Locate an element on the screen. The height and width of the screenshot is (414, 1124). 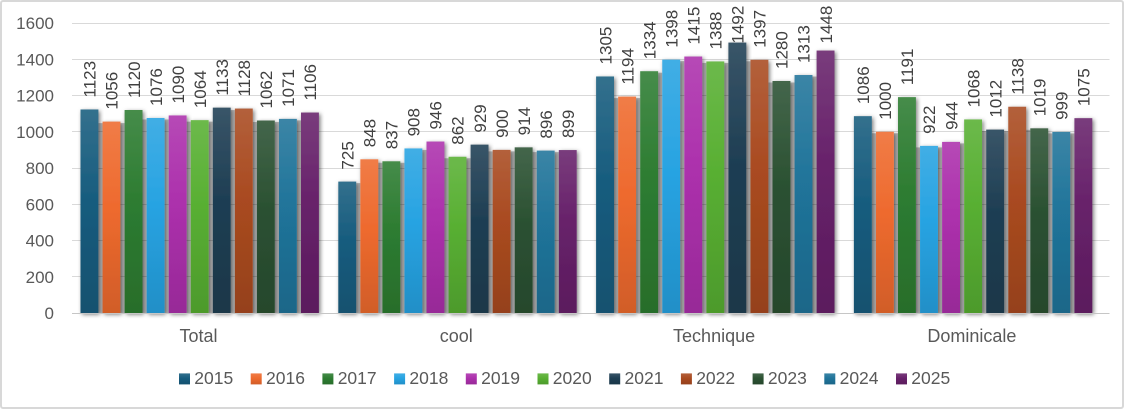
svg-text: 1138 is located at coordinates (1017, 76).